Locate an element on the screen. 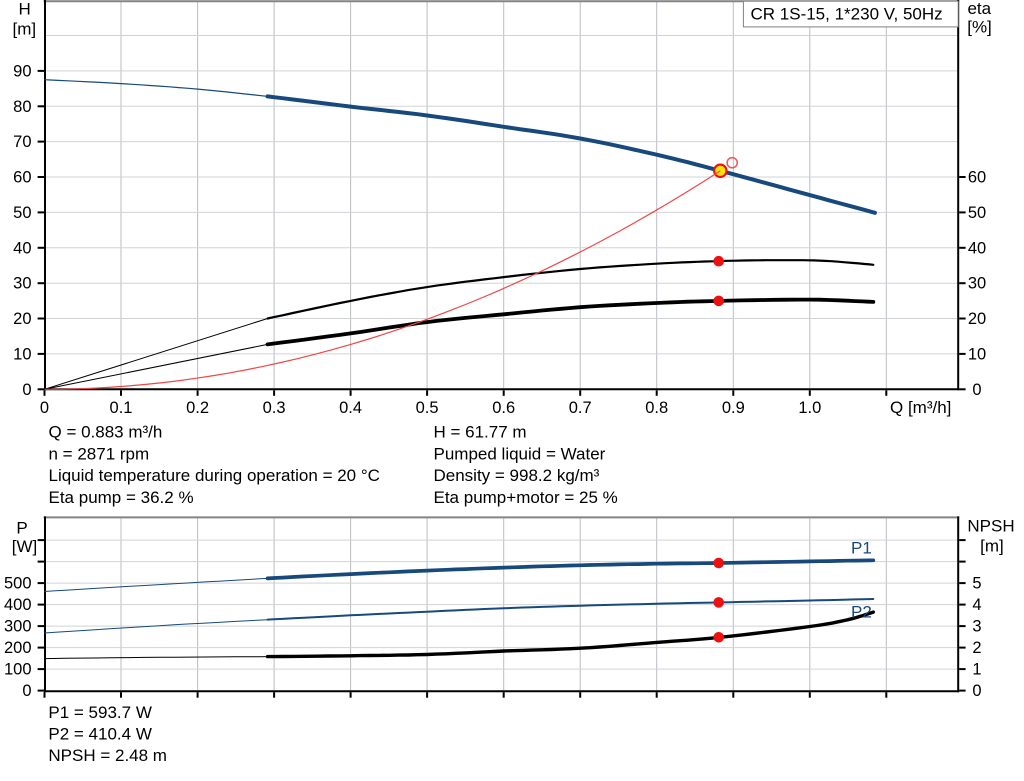  svg-text: 0.9 is located at coordinates (733, 408).